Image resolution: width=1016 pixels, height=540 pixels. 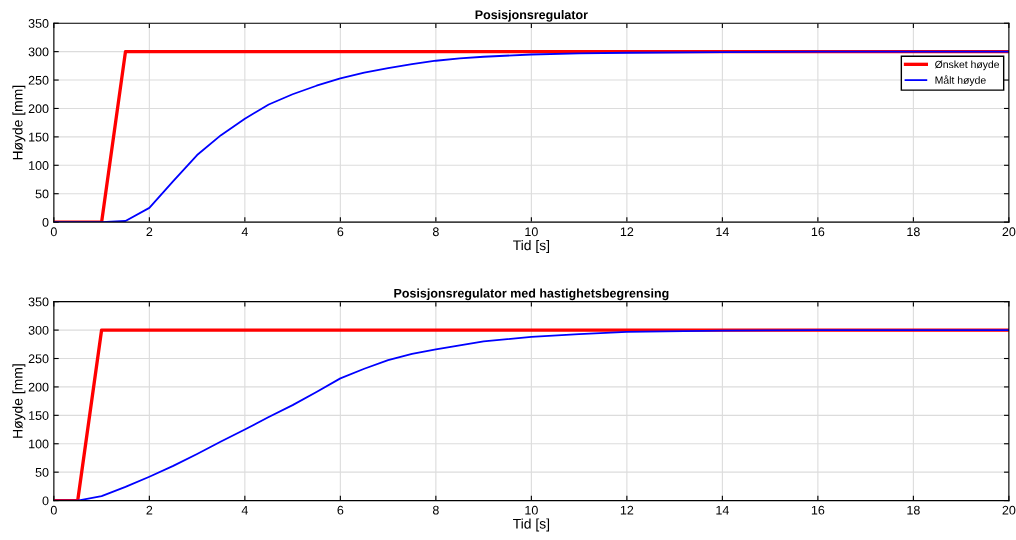 I want to click on chart-title: Posisjonsregulator, so click(x=531, y=15).